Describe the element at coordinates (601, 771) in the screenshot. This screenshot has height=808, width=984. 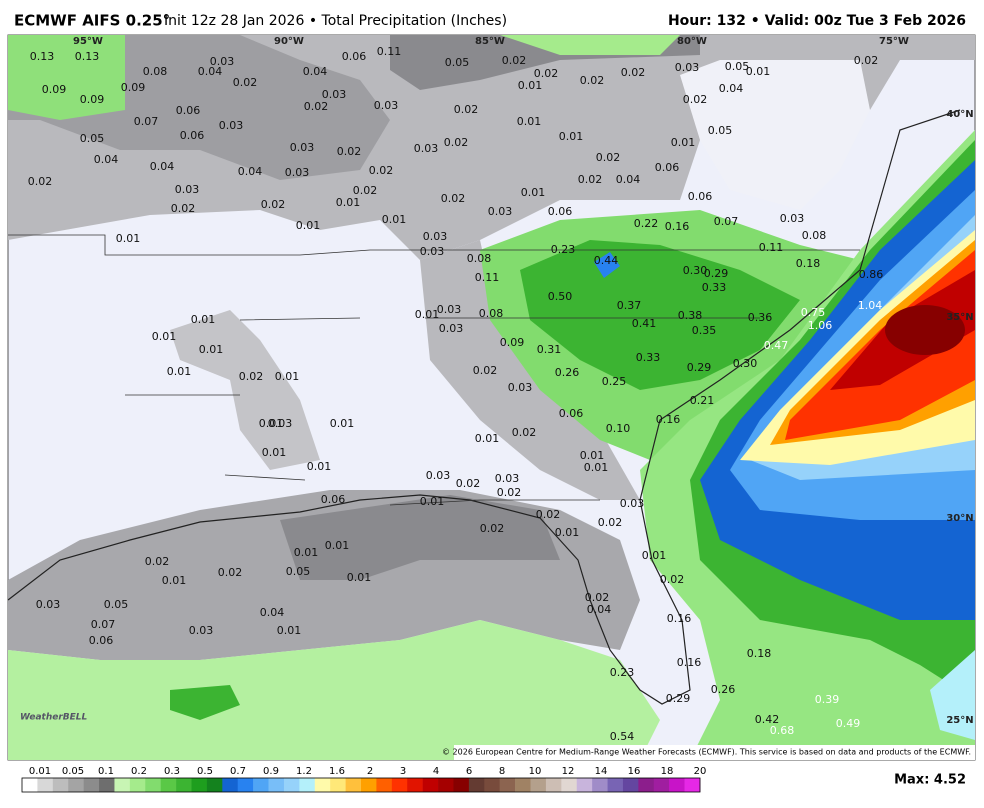
I see `colorbar-label: 14` at that location.